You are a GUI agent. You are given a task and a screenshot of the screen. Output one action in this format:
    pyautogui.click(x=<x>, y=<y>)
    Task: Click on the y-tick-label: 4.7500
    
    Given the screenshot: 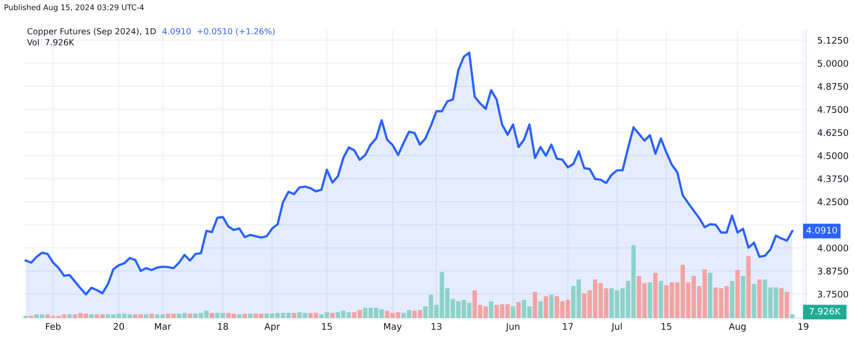 What is the action you would take?
    pyautogui.click(x=833, y=109)
    